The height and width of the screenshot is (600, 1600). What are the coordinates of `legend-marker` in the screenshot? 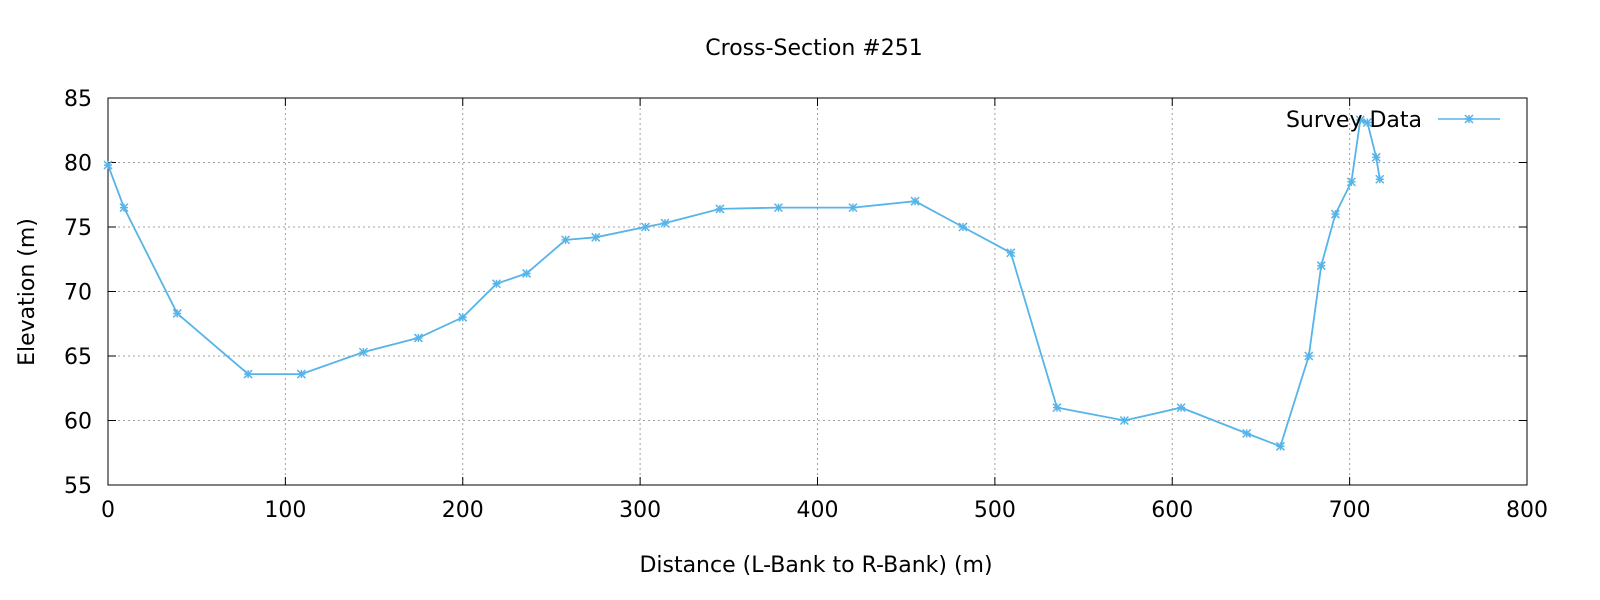 It's located at (1469, 119).